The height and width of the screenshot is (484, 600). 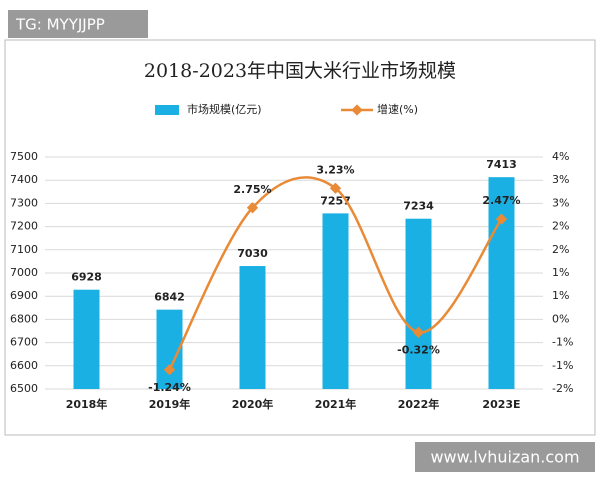 I want to click on y-tick-label: 7400, so click(x=24, y=179).